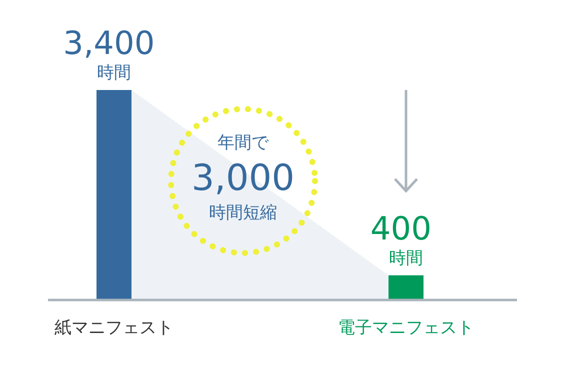 The width and height of the screenshot is (566, 369). What do you see at coordinates (243, 213) in the screenshot?
I see `annotation: 時間短縮` at bounding box center [243, 213].